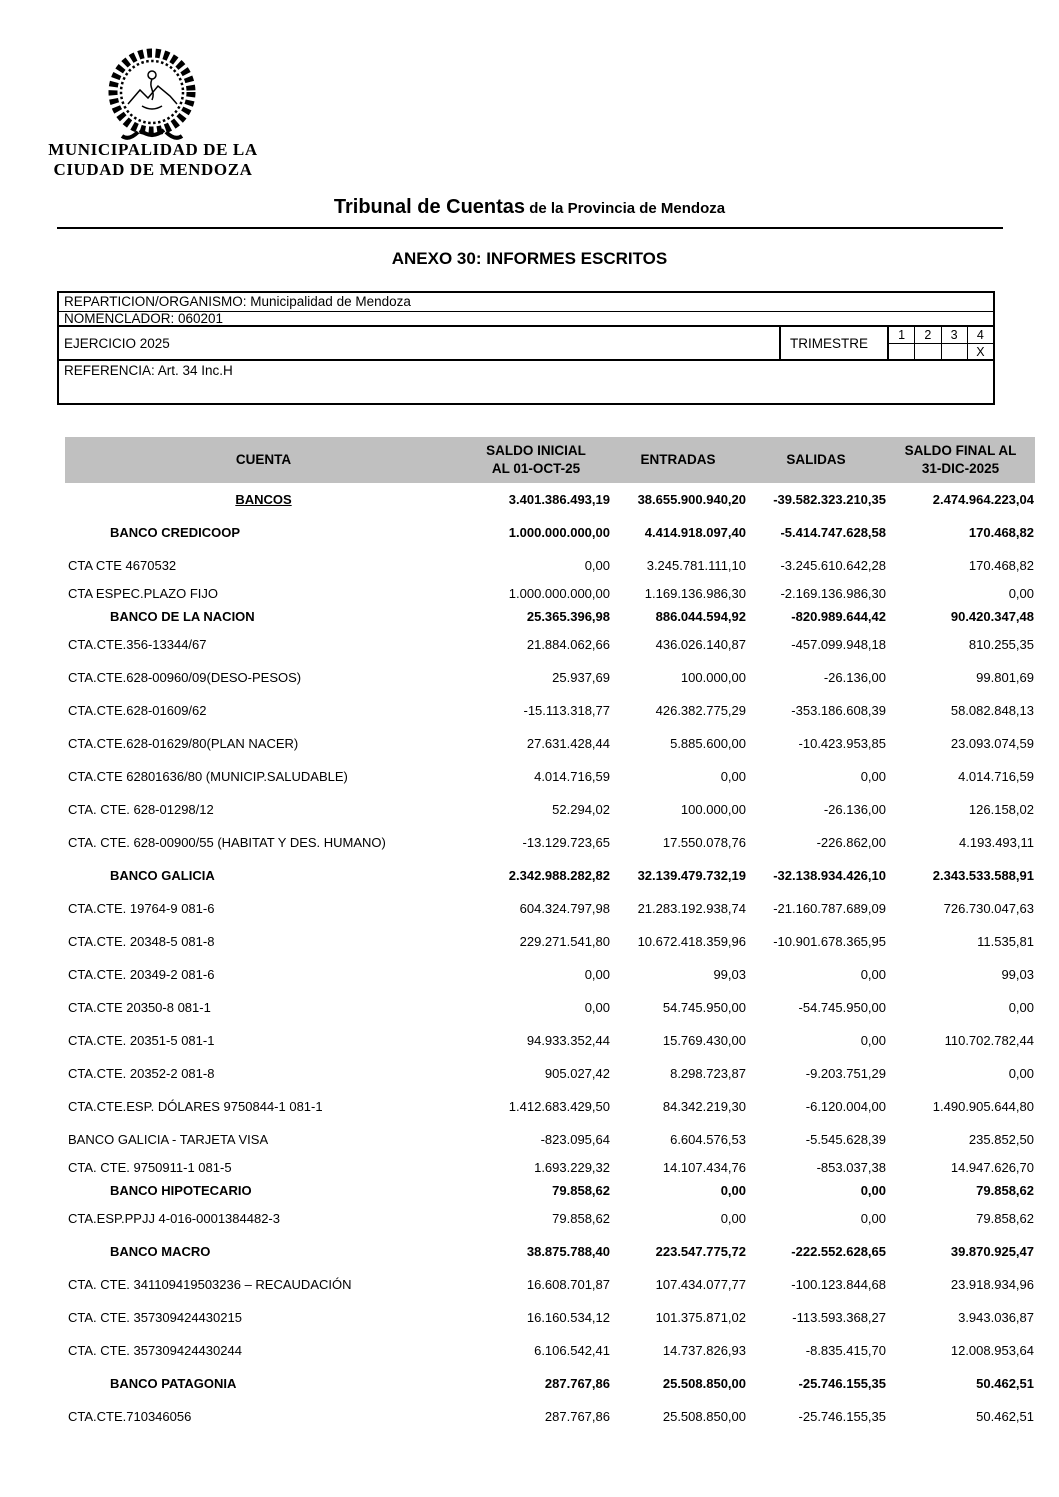 This screenshot has width=1059, height=1497. What do you see at coordinates (577, 1383) in the screenshot?
I see `cell-saldo-inicial: 287.767,86` at bounding box center [577, 1383].